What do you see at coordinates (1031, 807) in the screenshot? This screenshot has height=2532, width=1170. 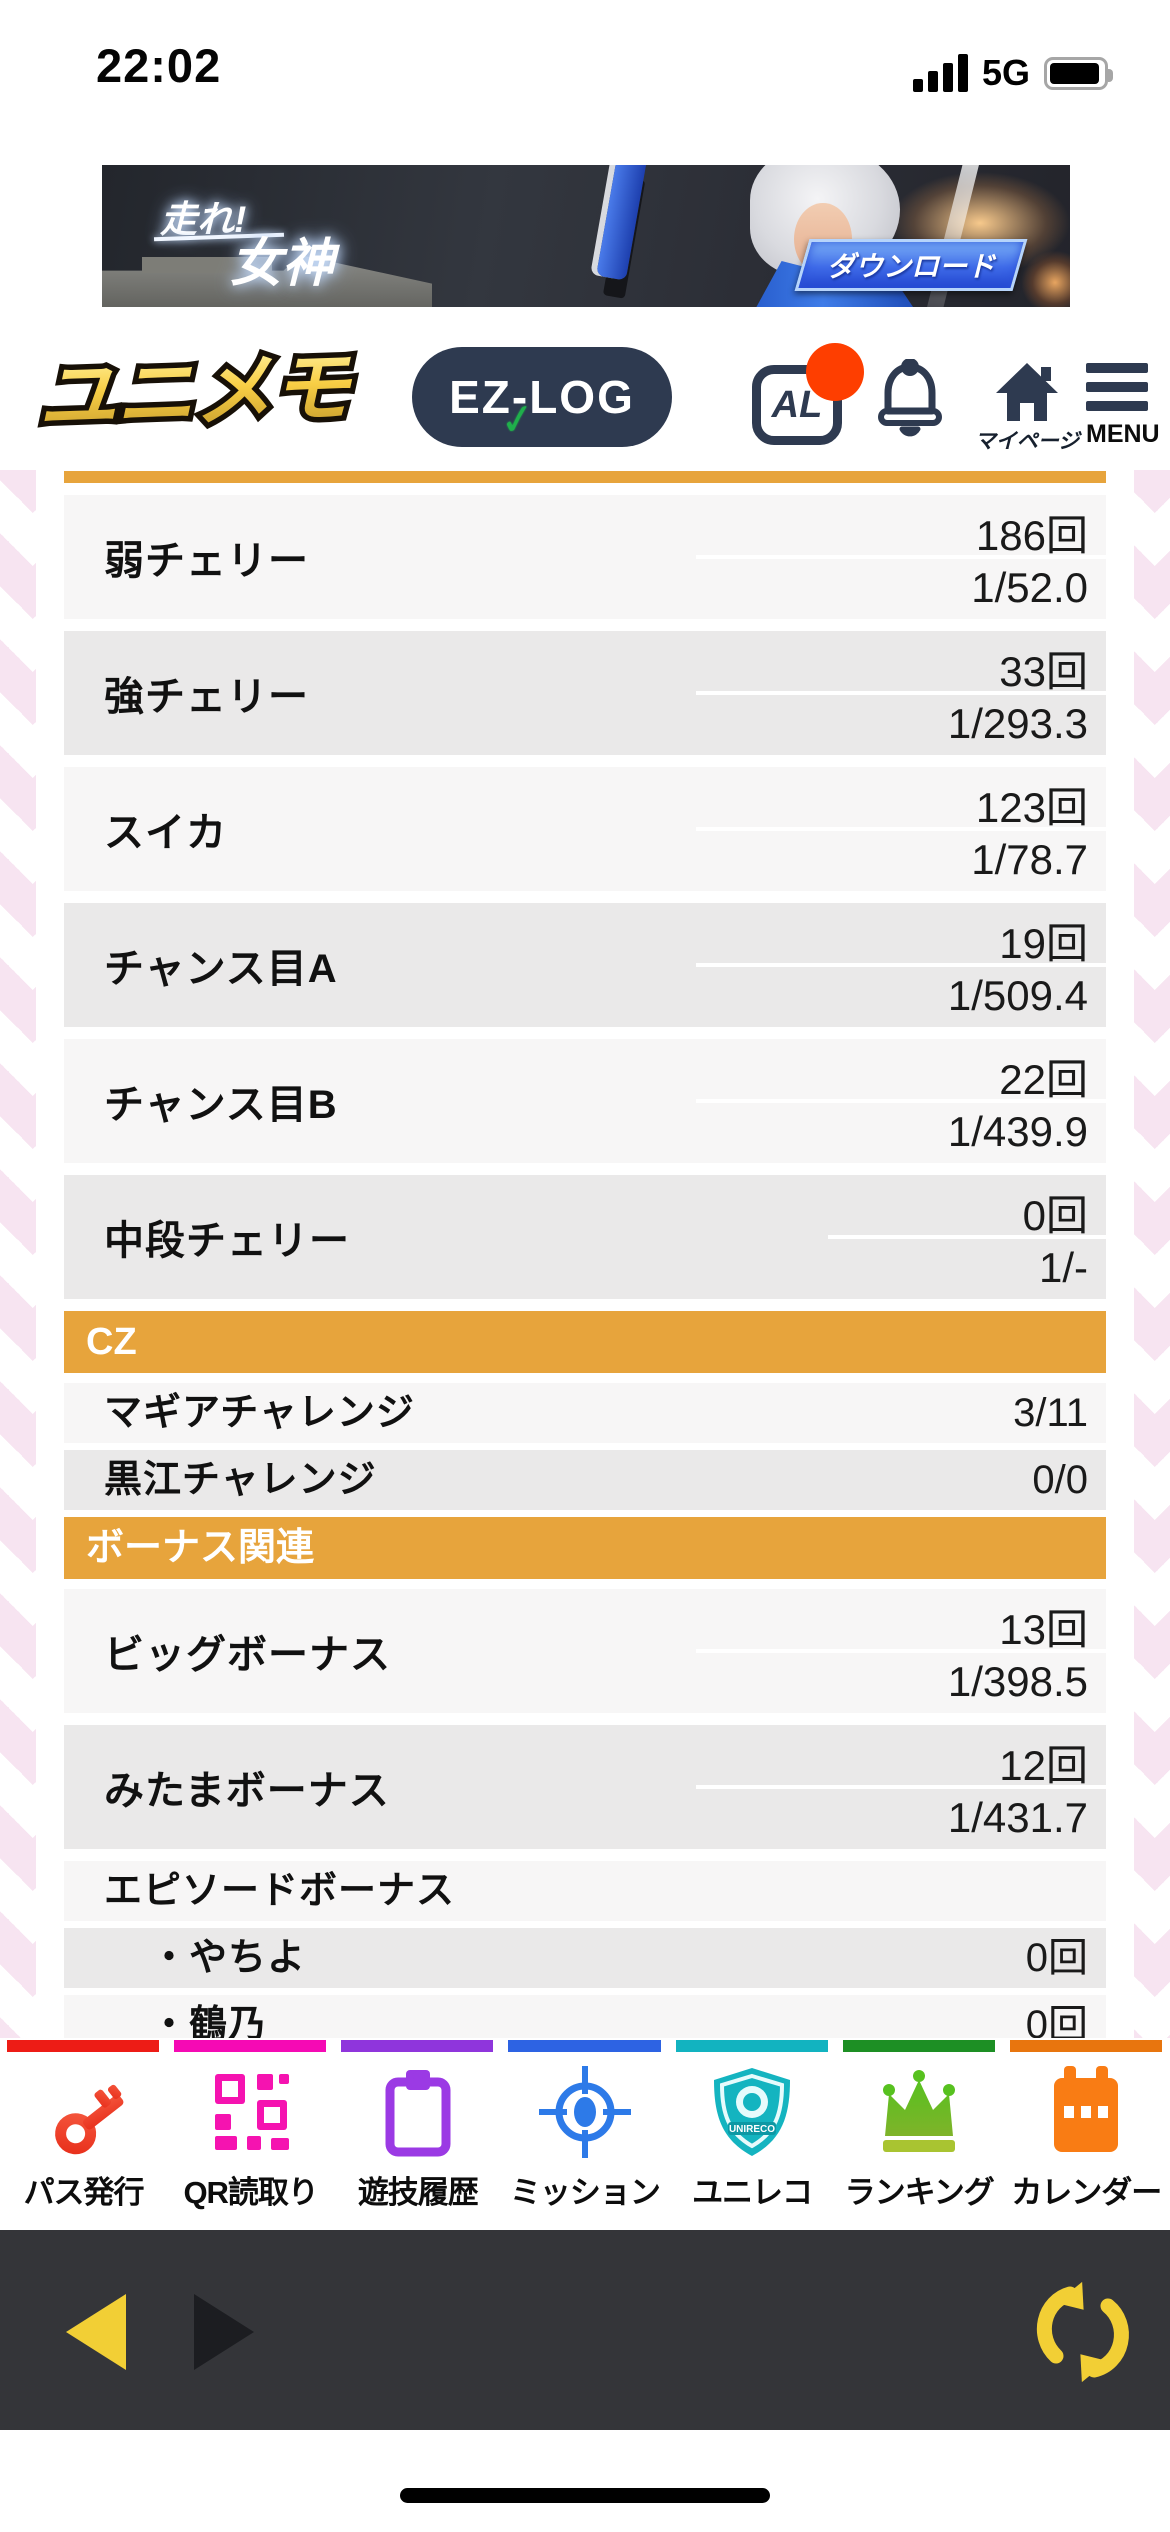 I see `row-count: 123回` at bounding box center [1031, 807].